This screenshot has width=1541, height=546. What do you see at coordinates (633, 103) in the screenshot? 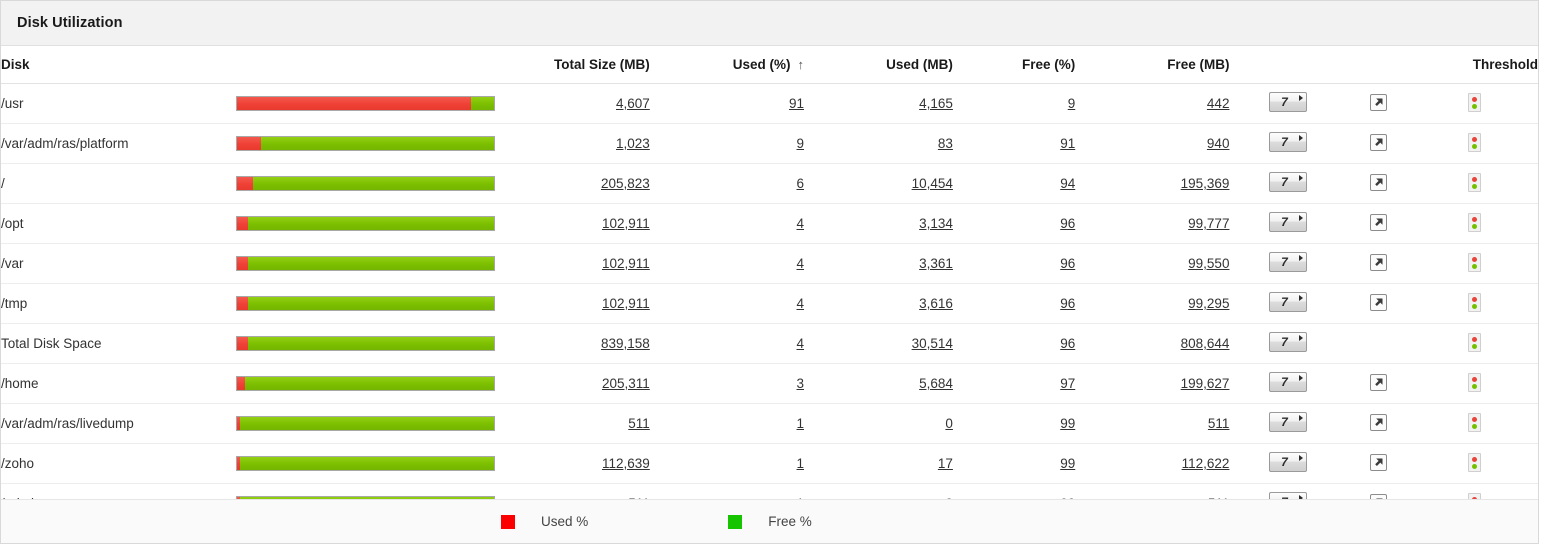
I see `total-size-link: 4,607` at bounding box center [633, 103].